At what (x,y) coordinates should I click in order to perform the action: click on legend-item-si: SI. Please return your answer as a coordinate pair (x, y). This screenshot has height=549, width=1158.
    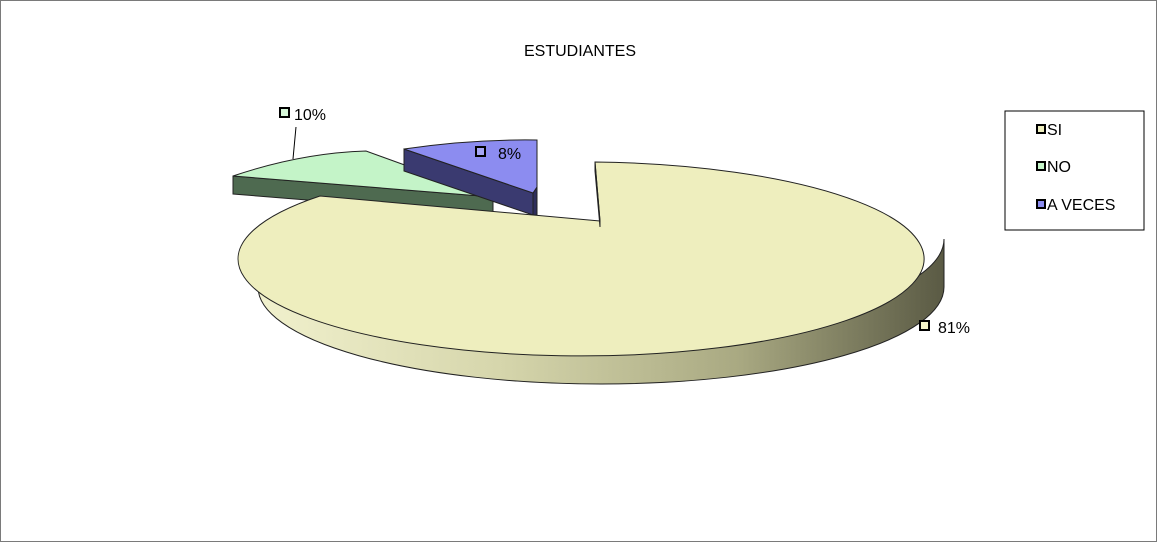
    Looking at the image, I should click on (1049, 130).